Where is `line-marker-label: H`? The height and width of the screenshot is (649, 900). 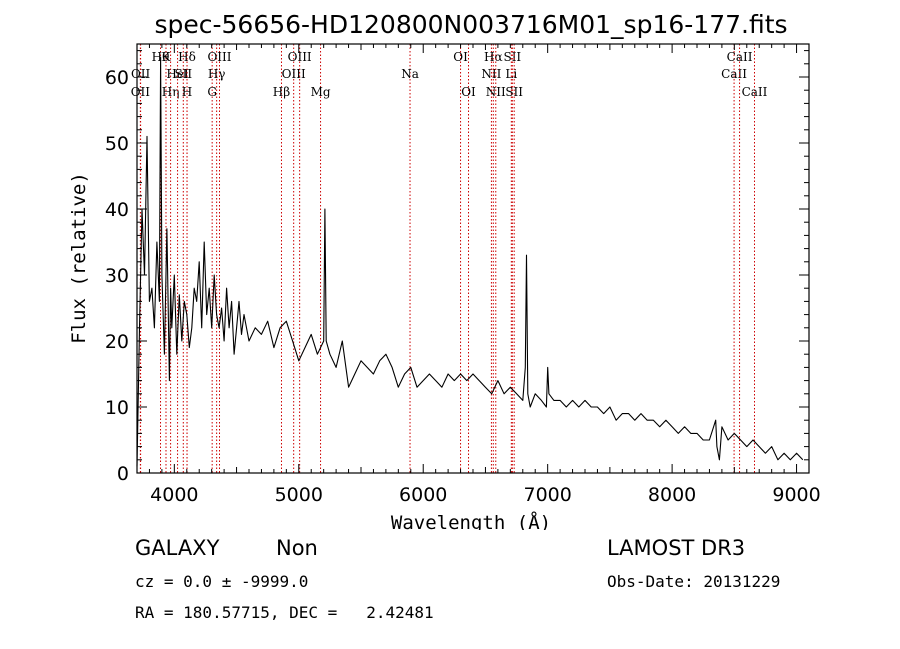
line-marker-label: H is located at coordinates (187, 92).